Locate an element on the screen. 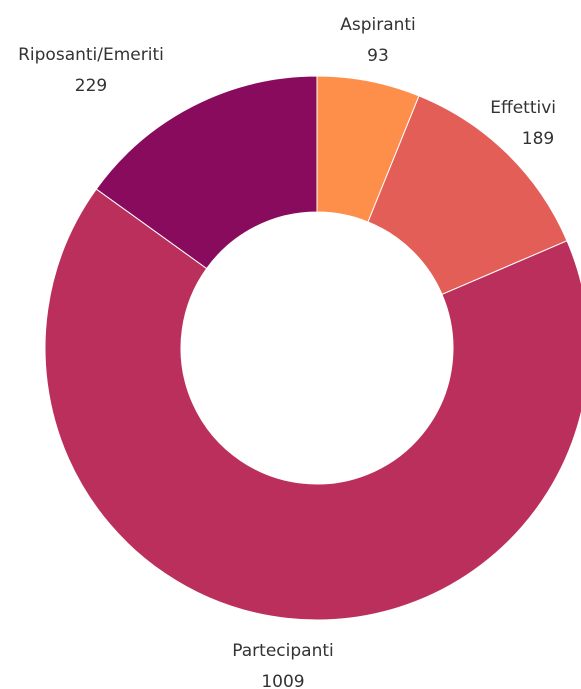  slice-label-effettivi: Effettivi is located at coordinates (523, 108).